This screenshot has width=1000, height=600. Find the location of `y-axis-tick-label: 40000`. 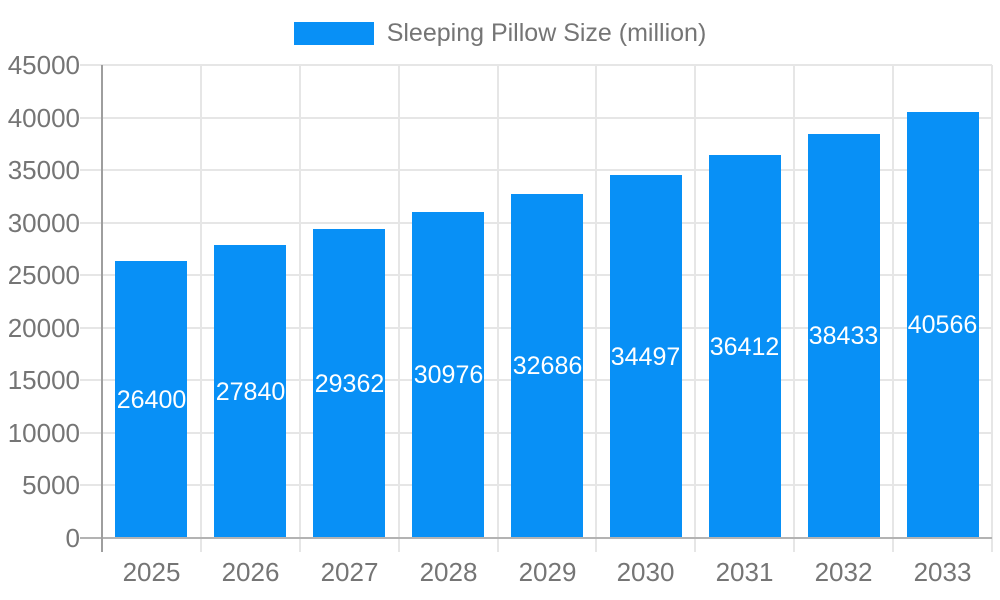

y-axis-tick-label: 40000 is located at coordinates (43, 118).